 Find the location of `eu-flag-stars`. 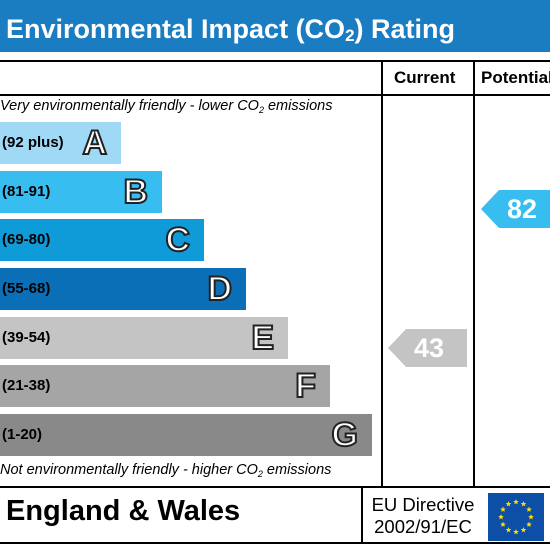

eu-flag-stars is located at coordinates (516, 517).